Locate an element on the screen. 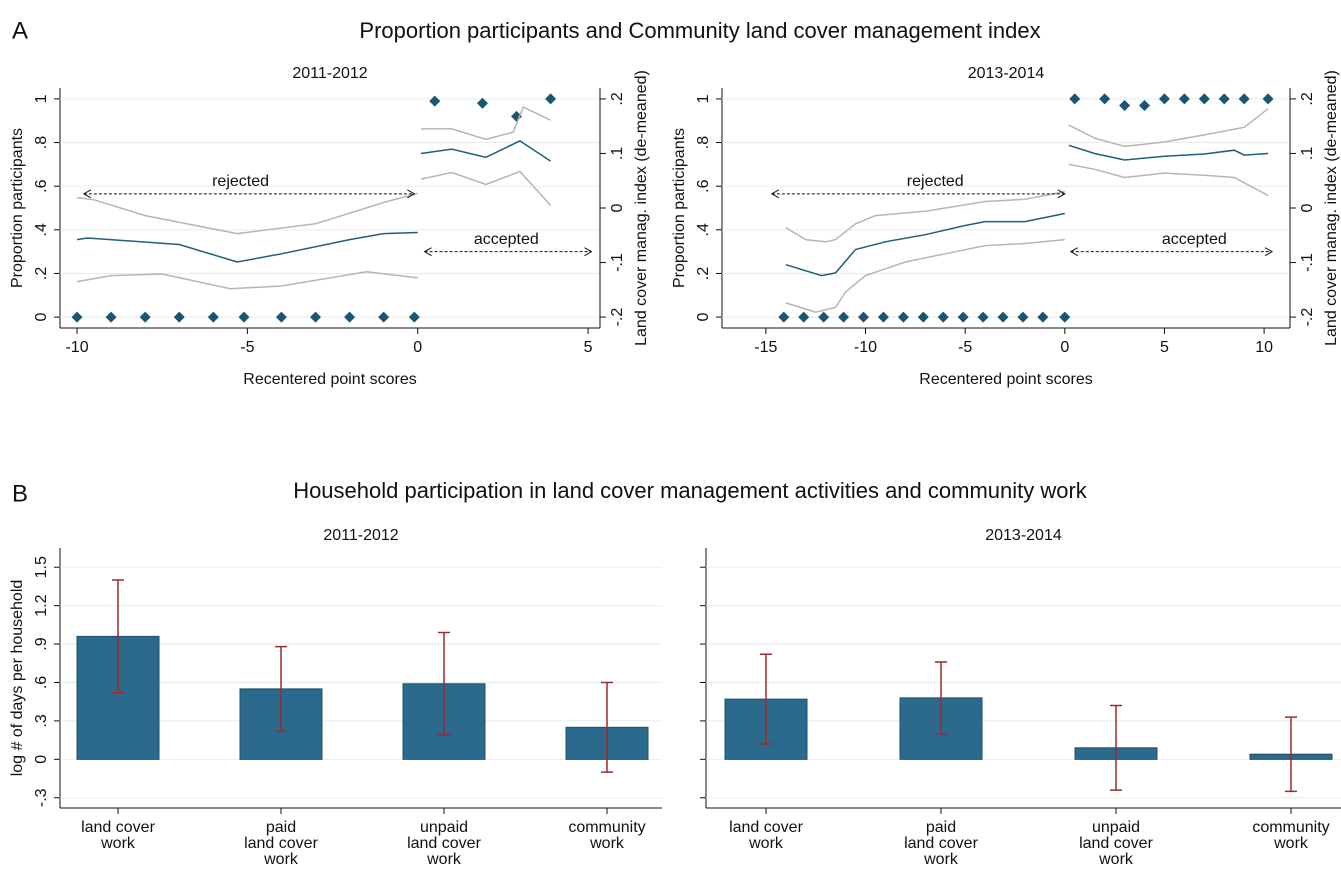 The width and height of the screenshot is (1341, 876). y-tick-label: .2 is located at coordinates (703, 273).